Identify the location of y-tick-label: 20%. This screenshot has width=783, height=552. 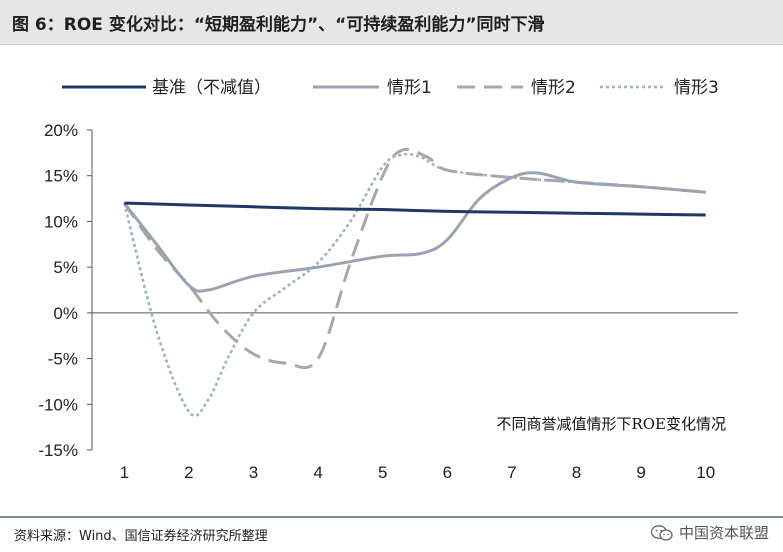
(61, 130).